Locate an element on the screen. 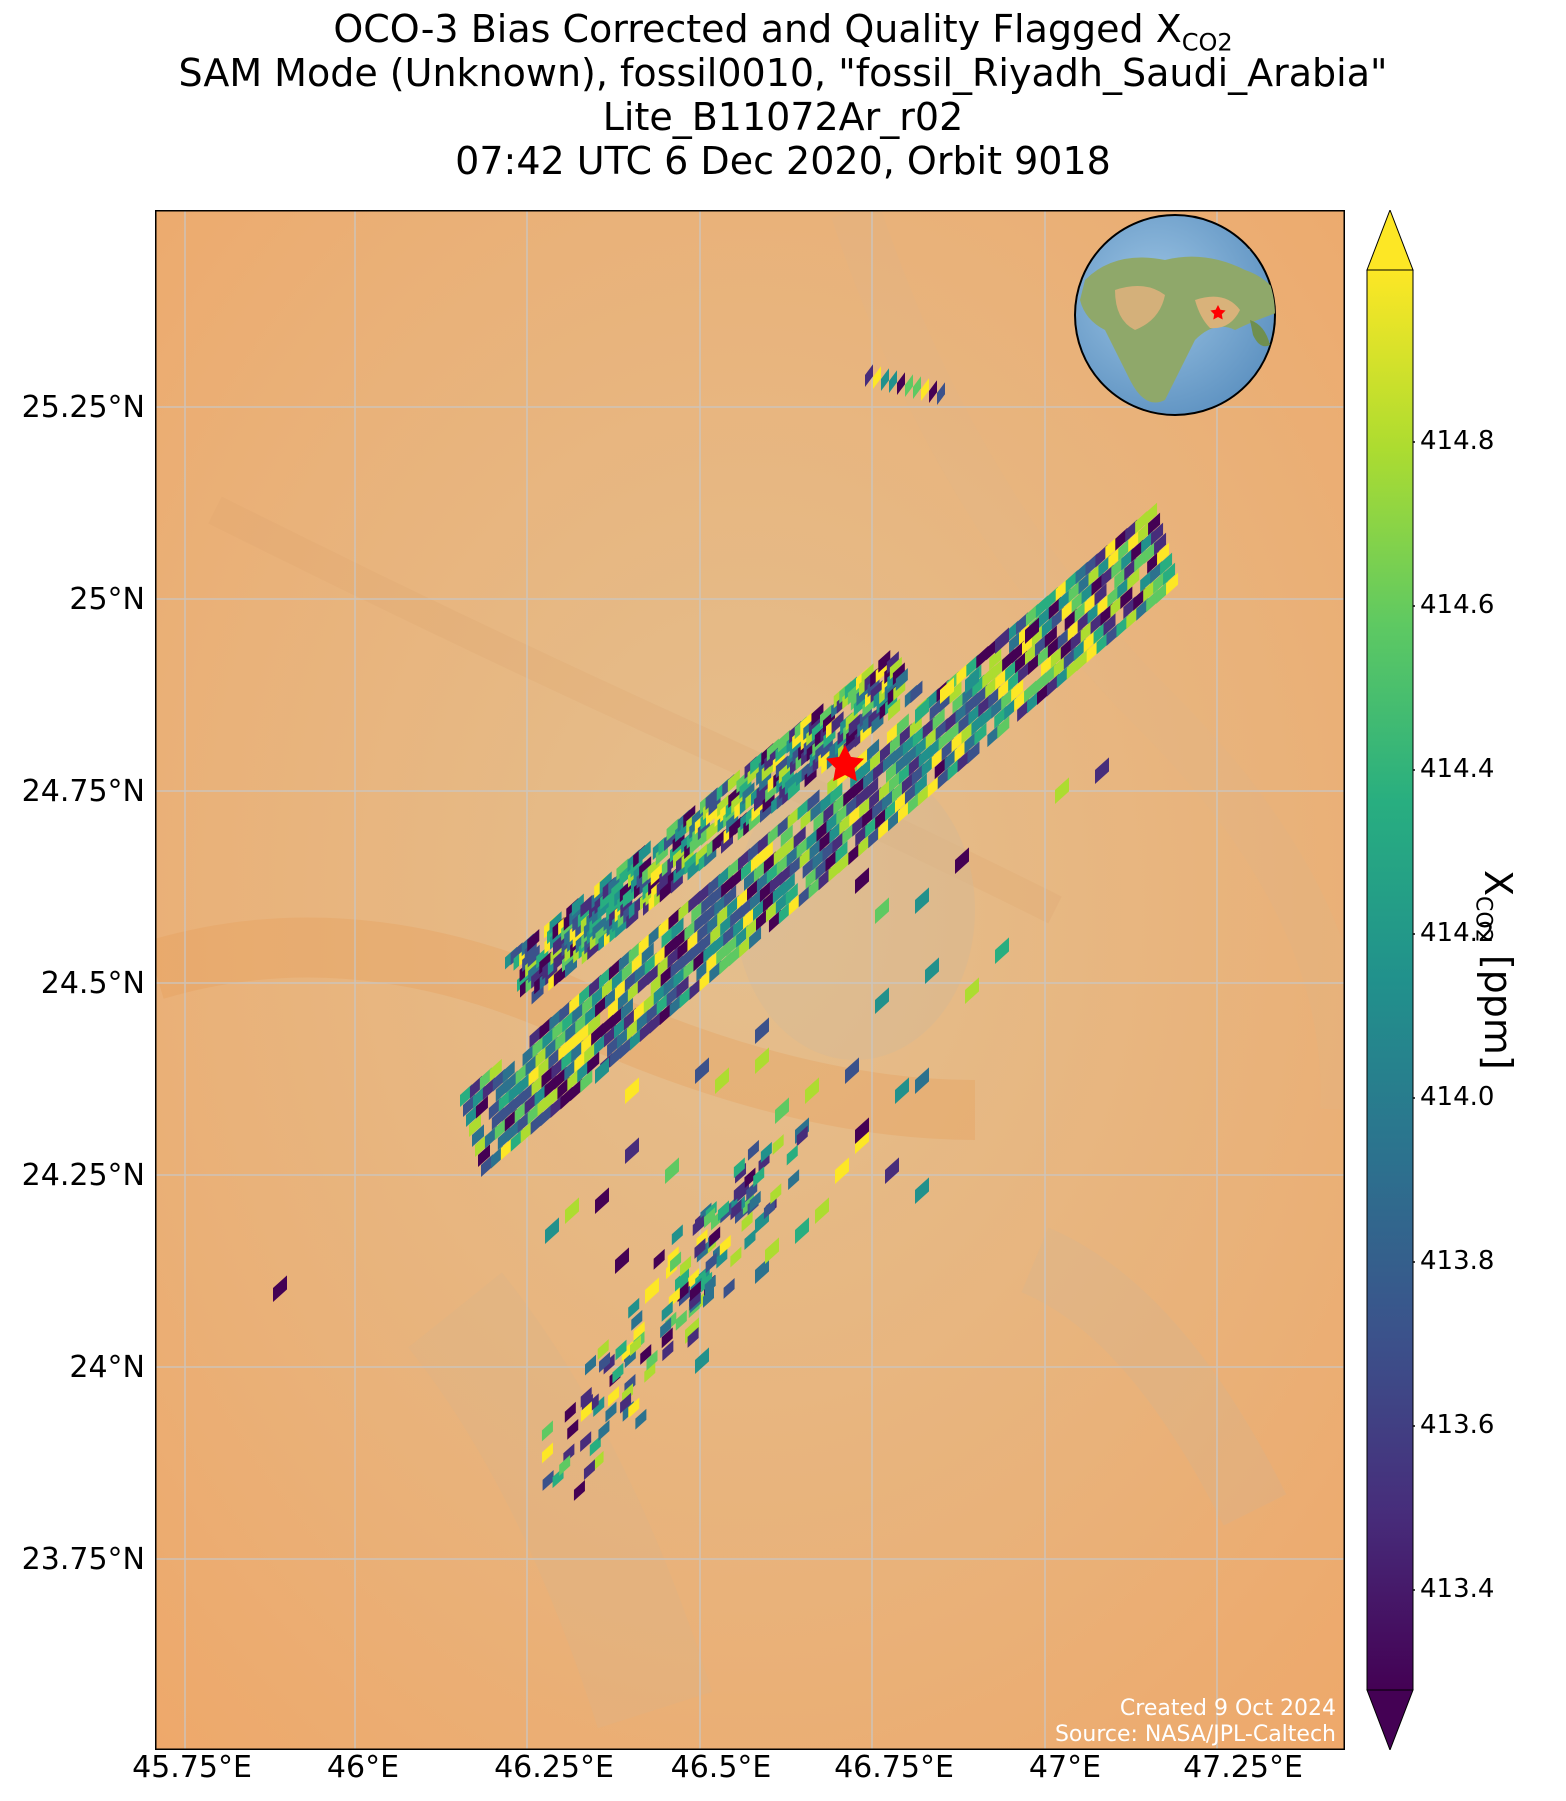 This screenshot has width=1566, height=1801. lon-tick-label: 45.75°E is located at coordinates (192, 1767).